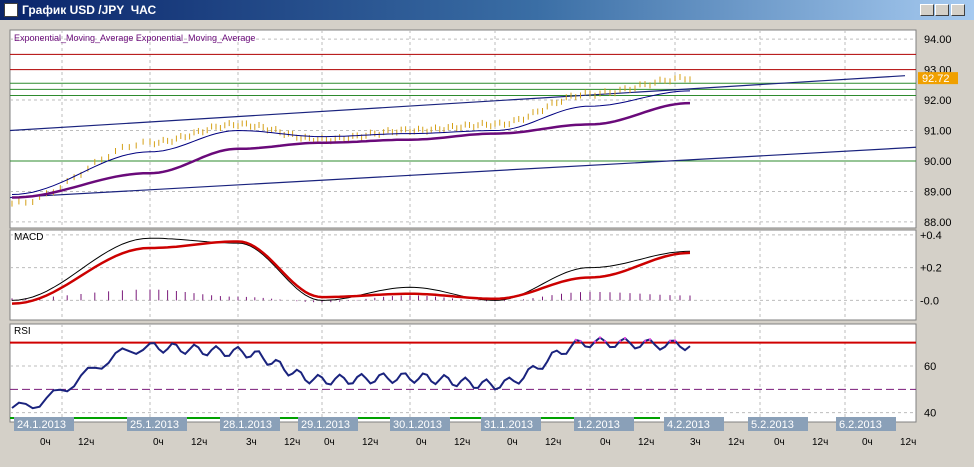 The height and width of the screenshot is (467, 974). I want to click on window-title: График USD /JPY ЧАС, so click(89, 10).